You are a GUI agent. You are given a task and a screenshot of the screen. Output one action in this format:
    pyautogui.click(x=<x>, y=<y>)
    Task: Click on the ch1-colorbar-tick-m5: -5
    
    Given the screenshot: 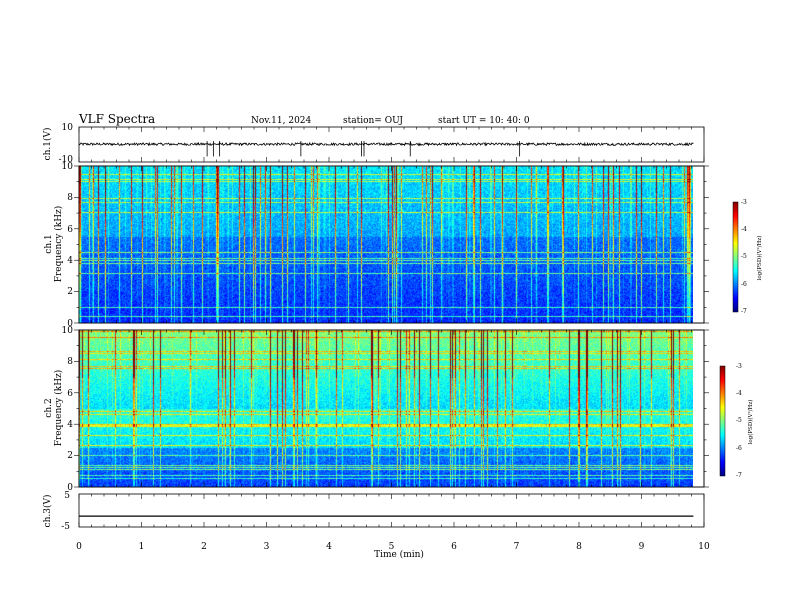 What is the action you would take?
    pyautogui.click(x=744, y=256)
    